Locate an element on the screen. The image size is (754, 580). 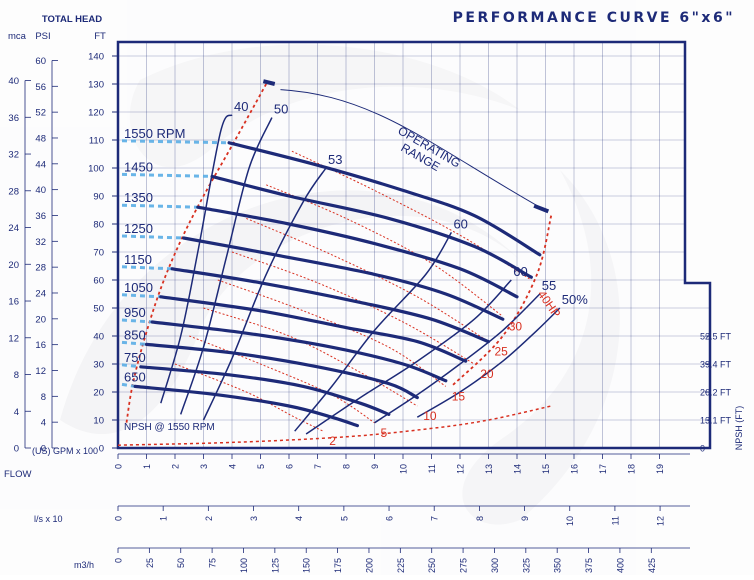
psi-tick-label: 44 is located at coordinates (40, 164).